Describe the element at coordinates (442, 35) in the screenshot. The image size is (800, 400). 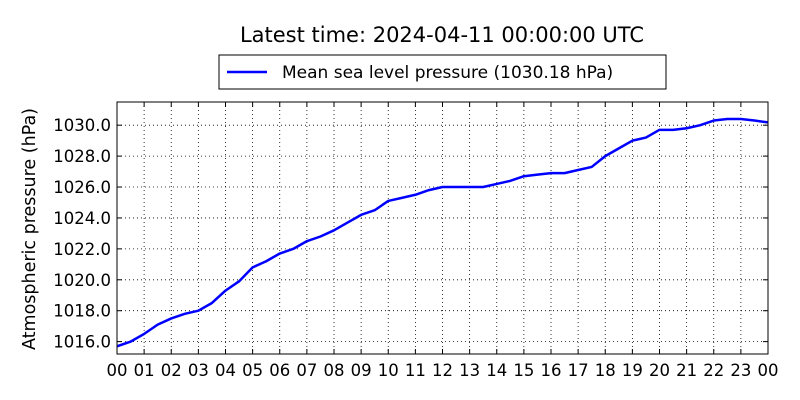
I see `chart-title: Latest time: 2024-04-11 00:00:00 UTC` at that location.